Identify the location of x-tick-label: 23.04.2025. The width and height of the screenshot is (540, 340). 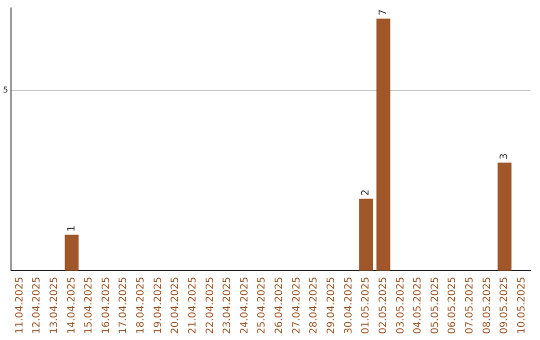
(228, 305).